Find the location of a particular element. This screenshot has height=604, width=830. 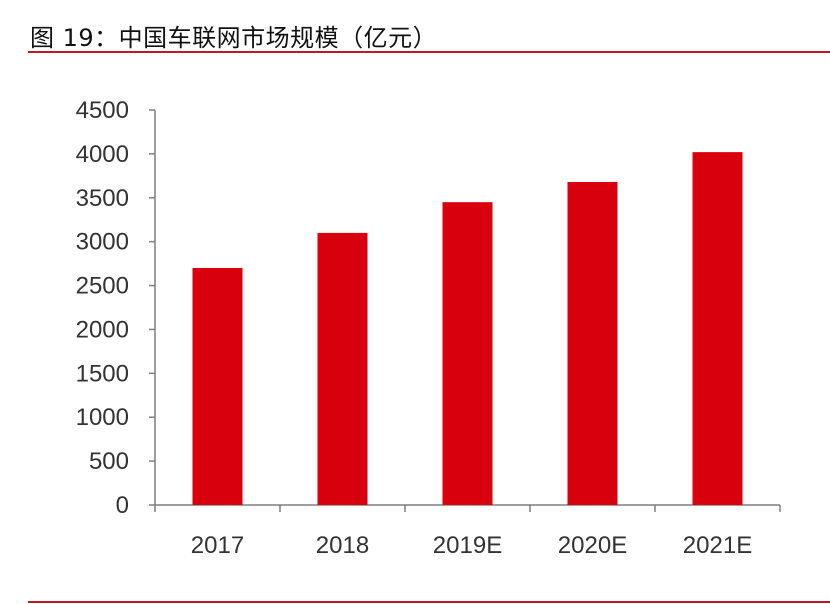

bar-2019E is located at coordinates (467, 353).